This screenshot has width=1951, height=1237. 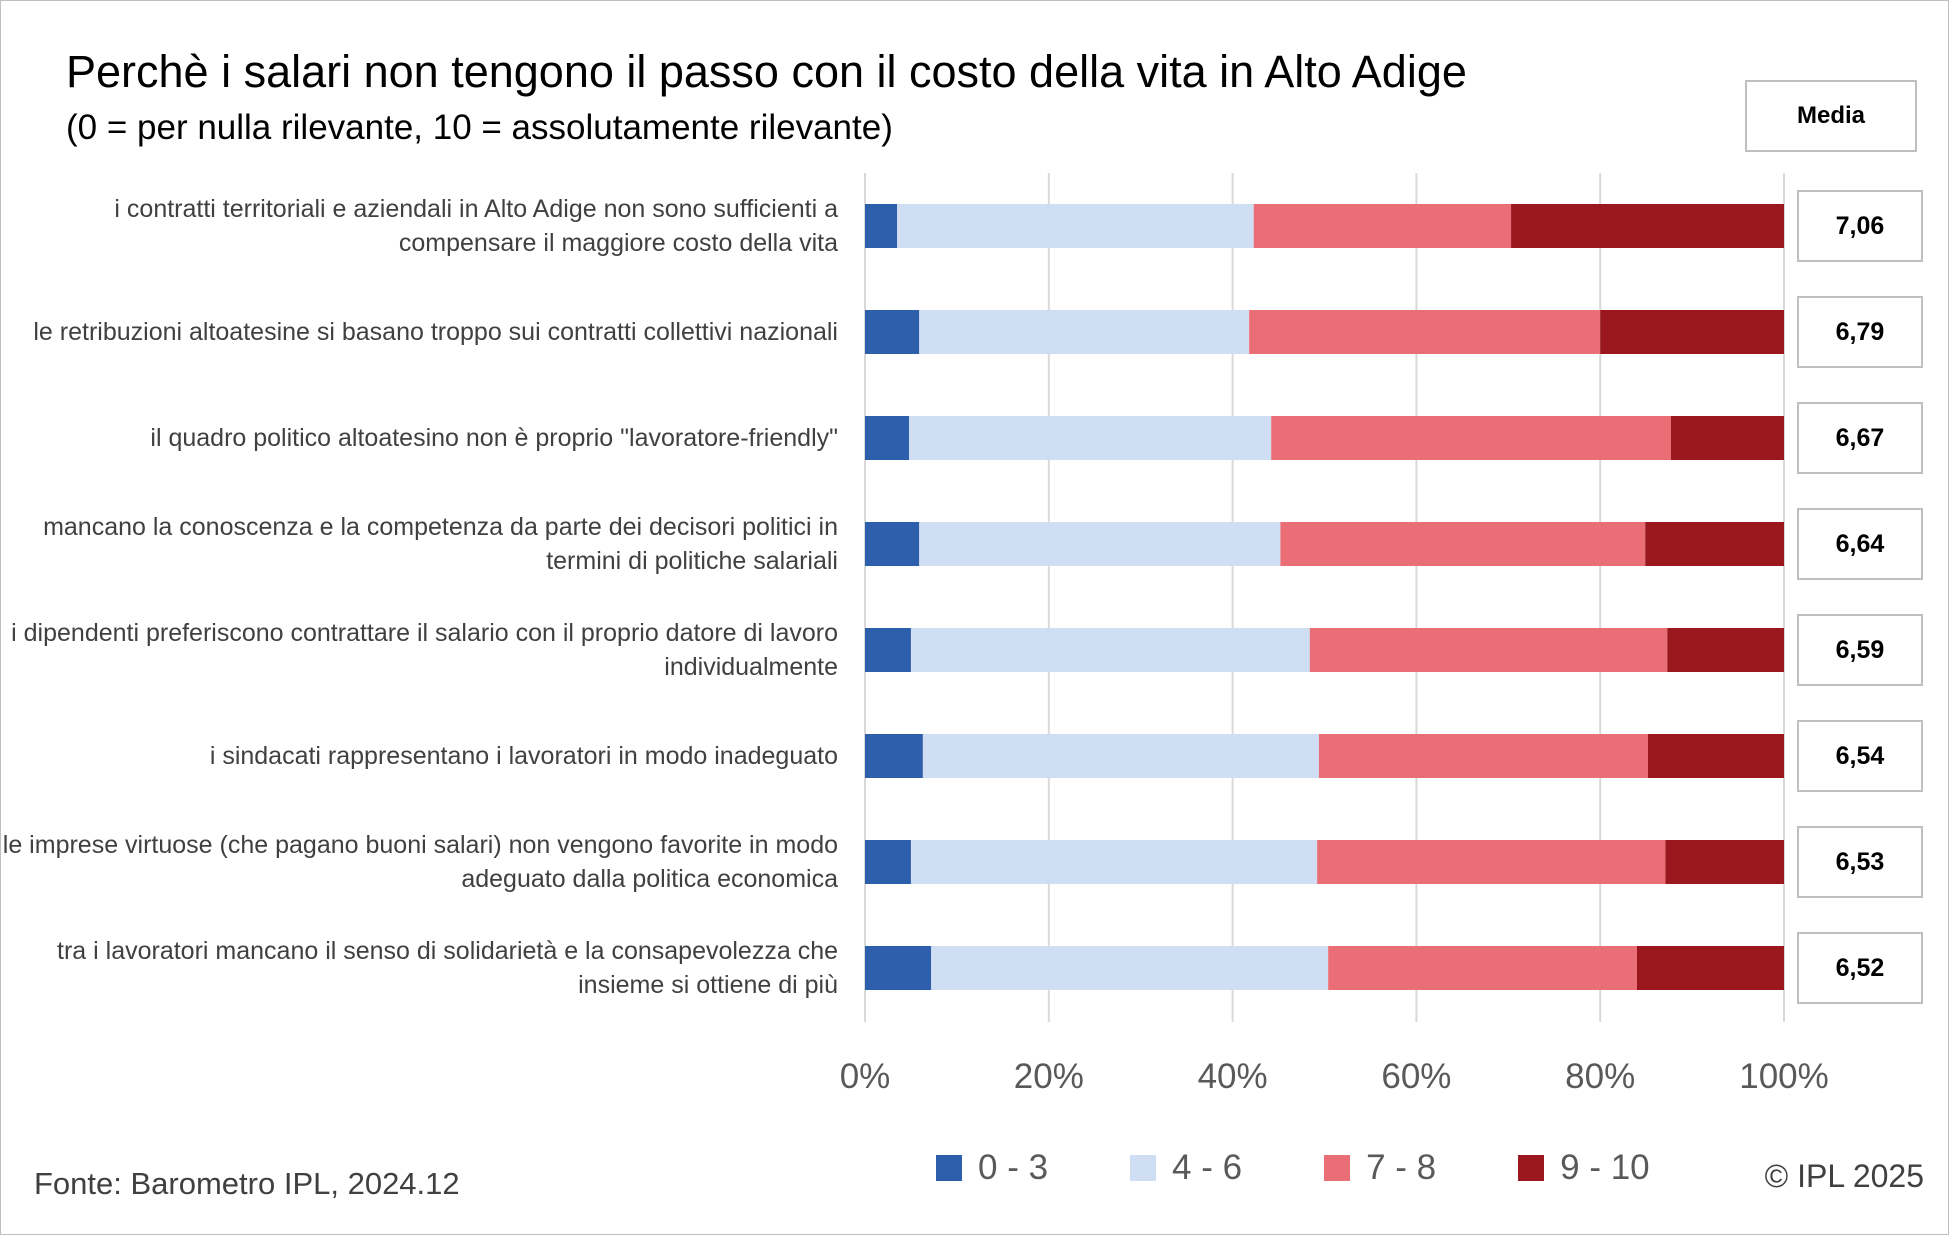 I want to click on legend-item-4-6: 4 - 6, so click(x=1186, y=1168).